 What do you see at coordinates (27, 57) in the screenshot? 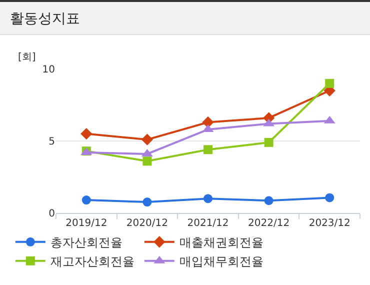
I see `y-axis-title: [회]` at bounding box center [27, 57].